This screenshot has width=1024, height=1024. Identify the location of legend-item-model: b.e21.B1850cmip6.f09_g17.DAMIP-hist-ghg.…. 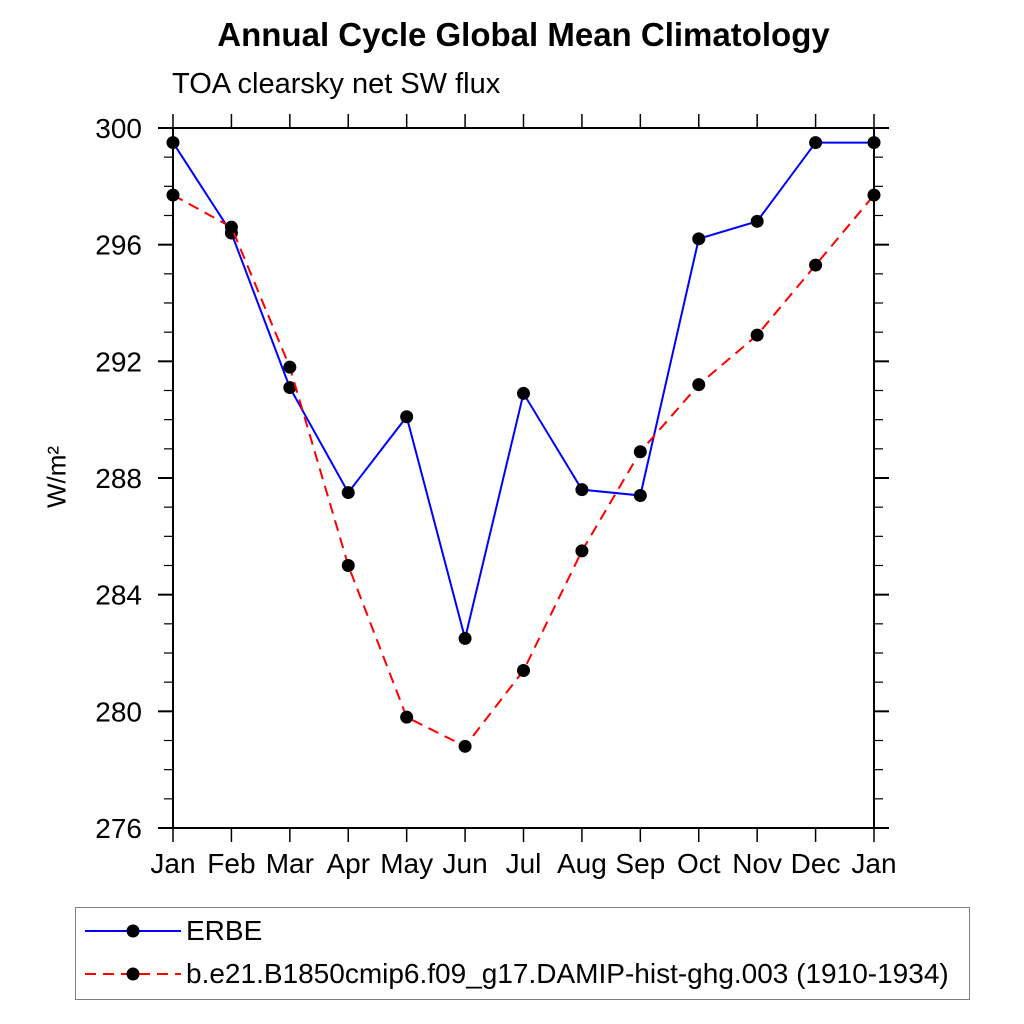
(522, 974).